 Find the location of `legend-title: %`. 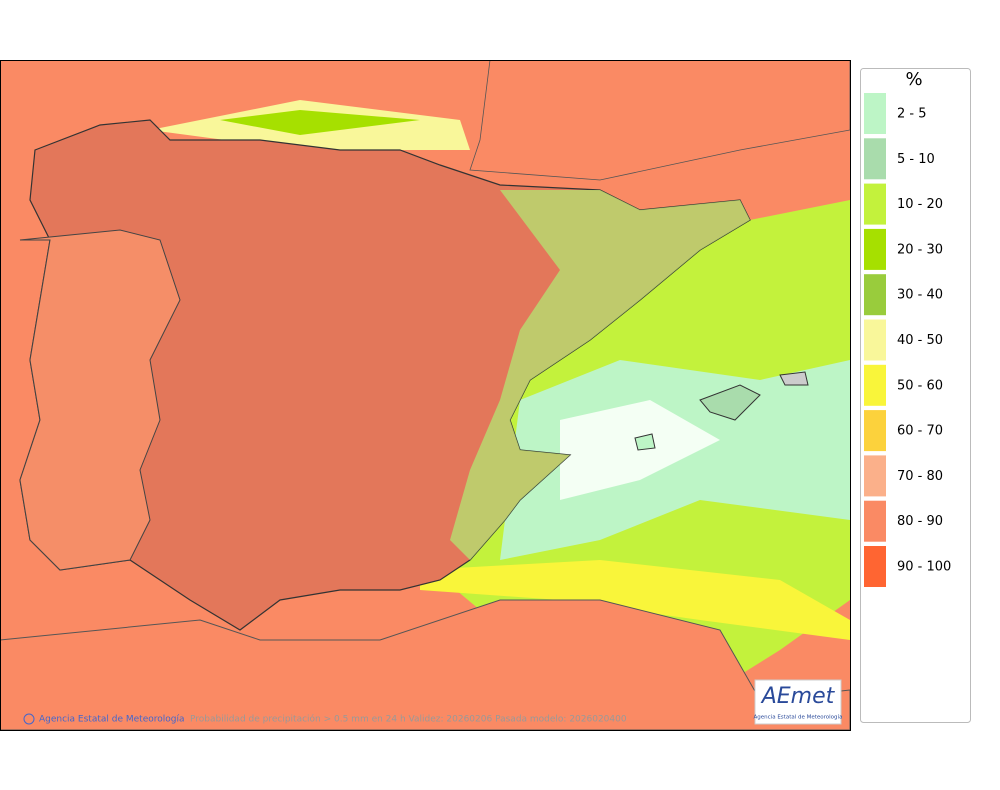

legend-title: % is located at coordinates (913, 79).